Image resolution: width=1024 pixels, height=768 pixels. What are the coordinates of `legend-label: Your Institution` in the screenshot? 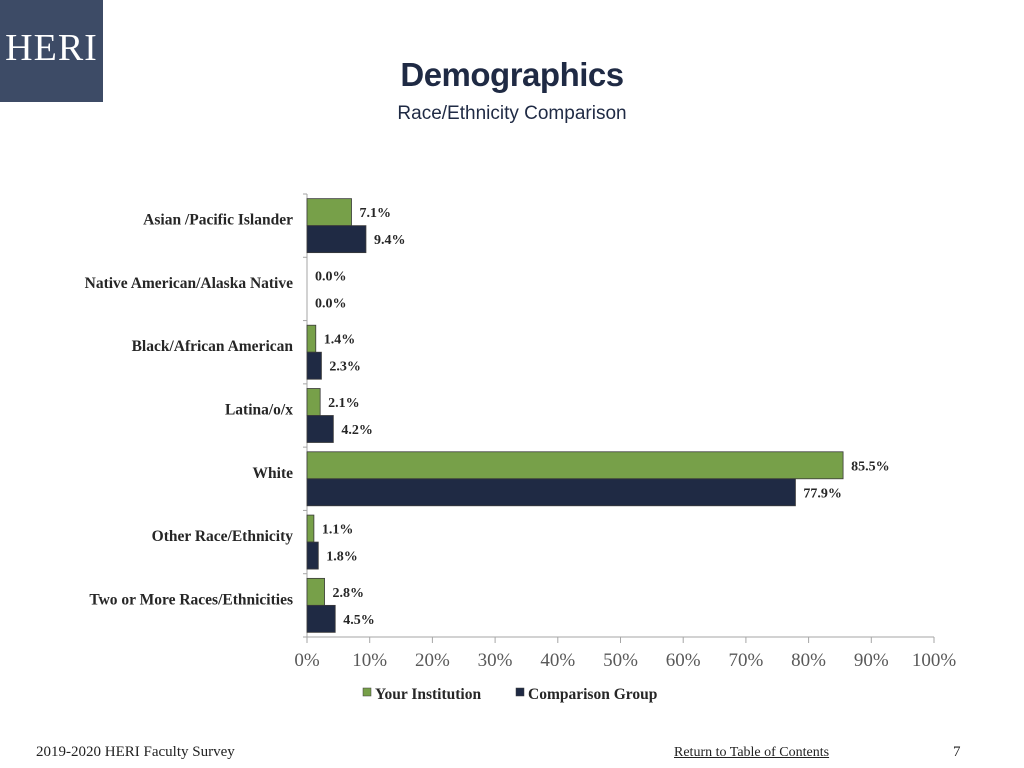 It's located at (428, 694).